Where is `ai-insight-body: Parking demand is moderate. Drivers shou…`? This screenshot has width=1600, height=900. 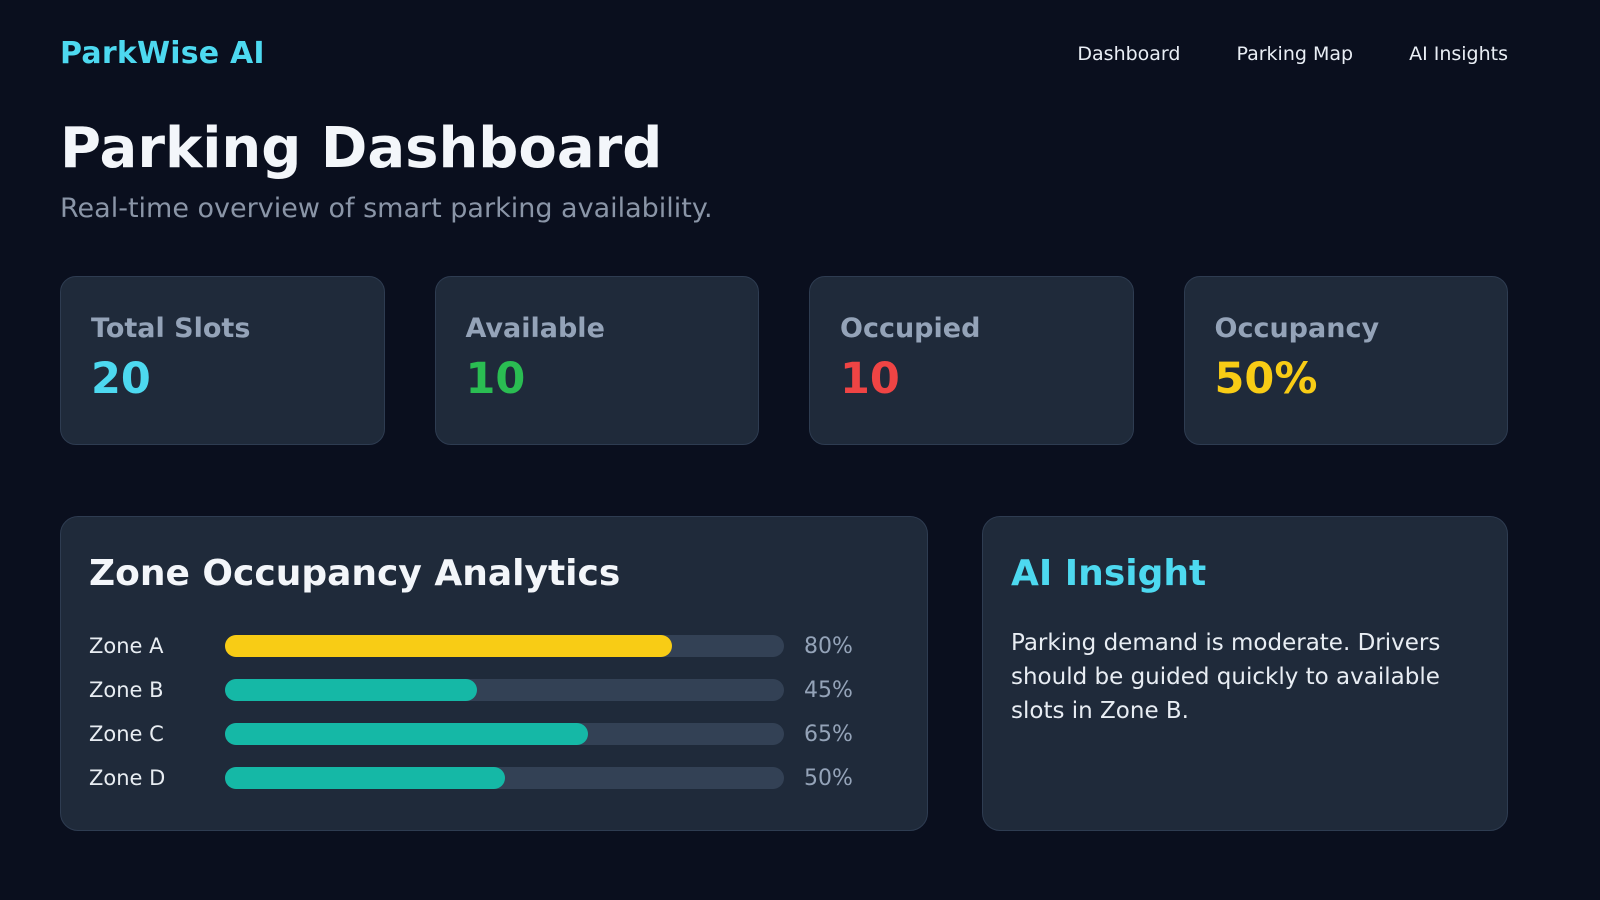 ai-insight-body: Parking demand is moderate. Drivers shou… is located at coordinates (1226, 677).